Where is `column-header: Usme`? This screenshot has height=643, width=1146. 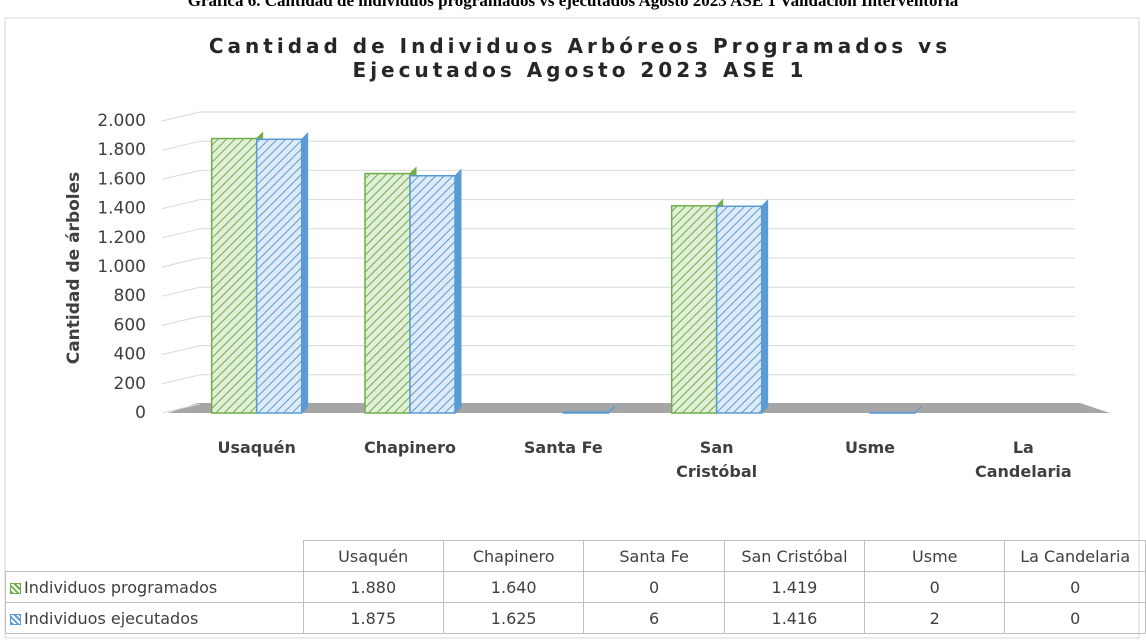 column-header: Usme is located at coordinates (935, 556).